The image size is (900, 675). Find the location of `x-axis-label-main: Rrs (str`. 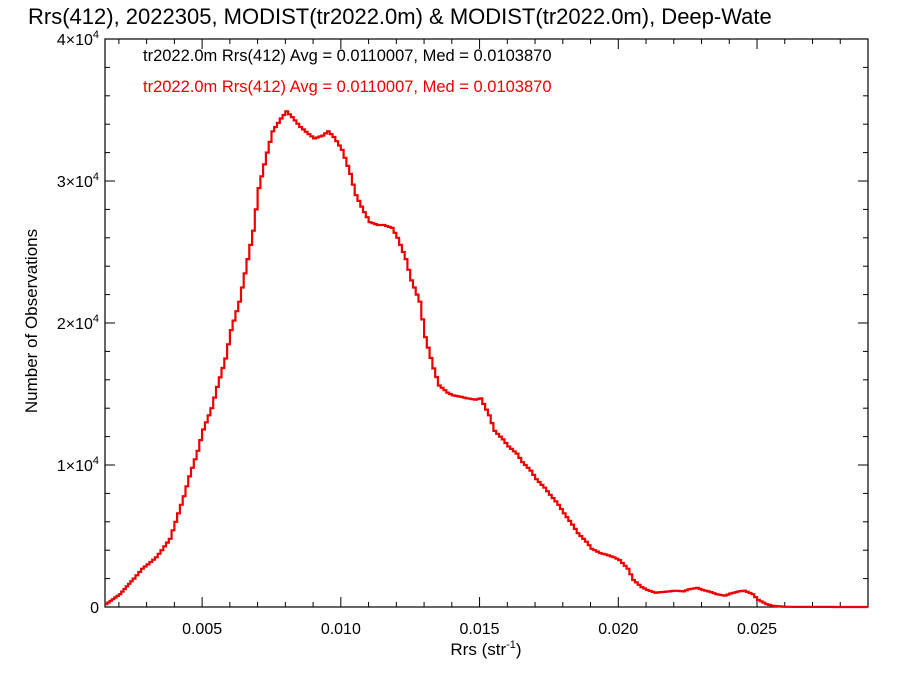

x-axis-label-main: Rrs (str is located at coordinates (478, 649).